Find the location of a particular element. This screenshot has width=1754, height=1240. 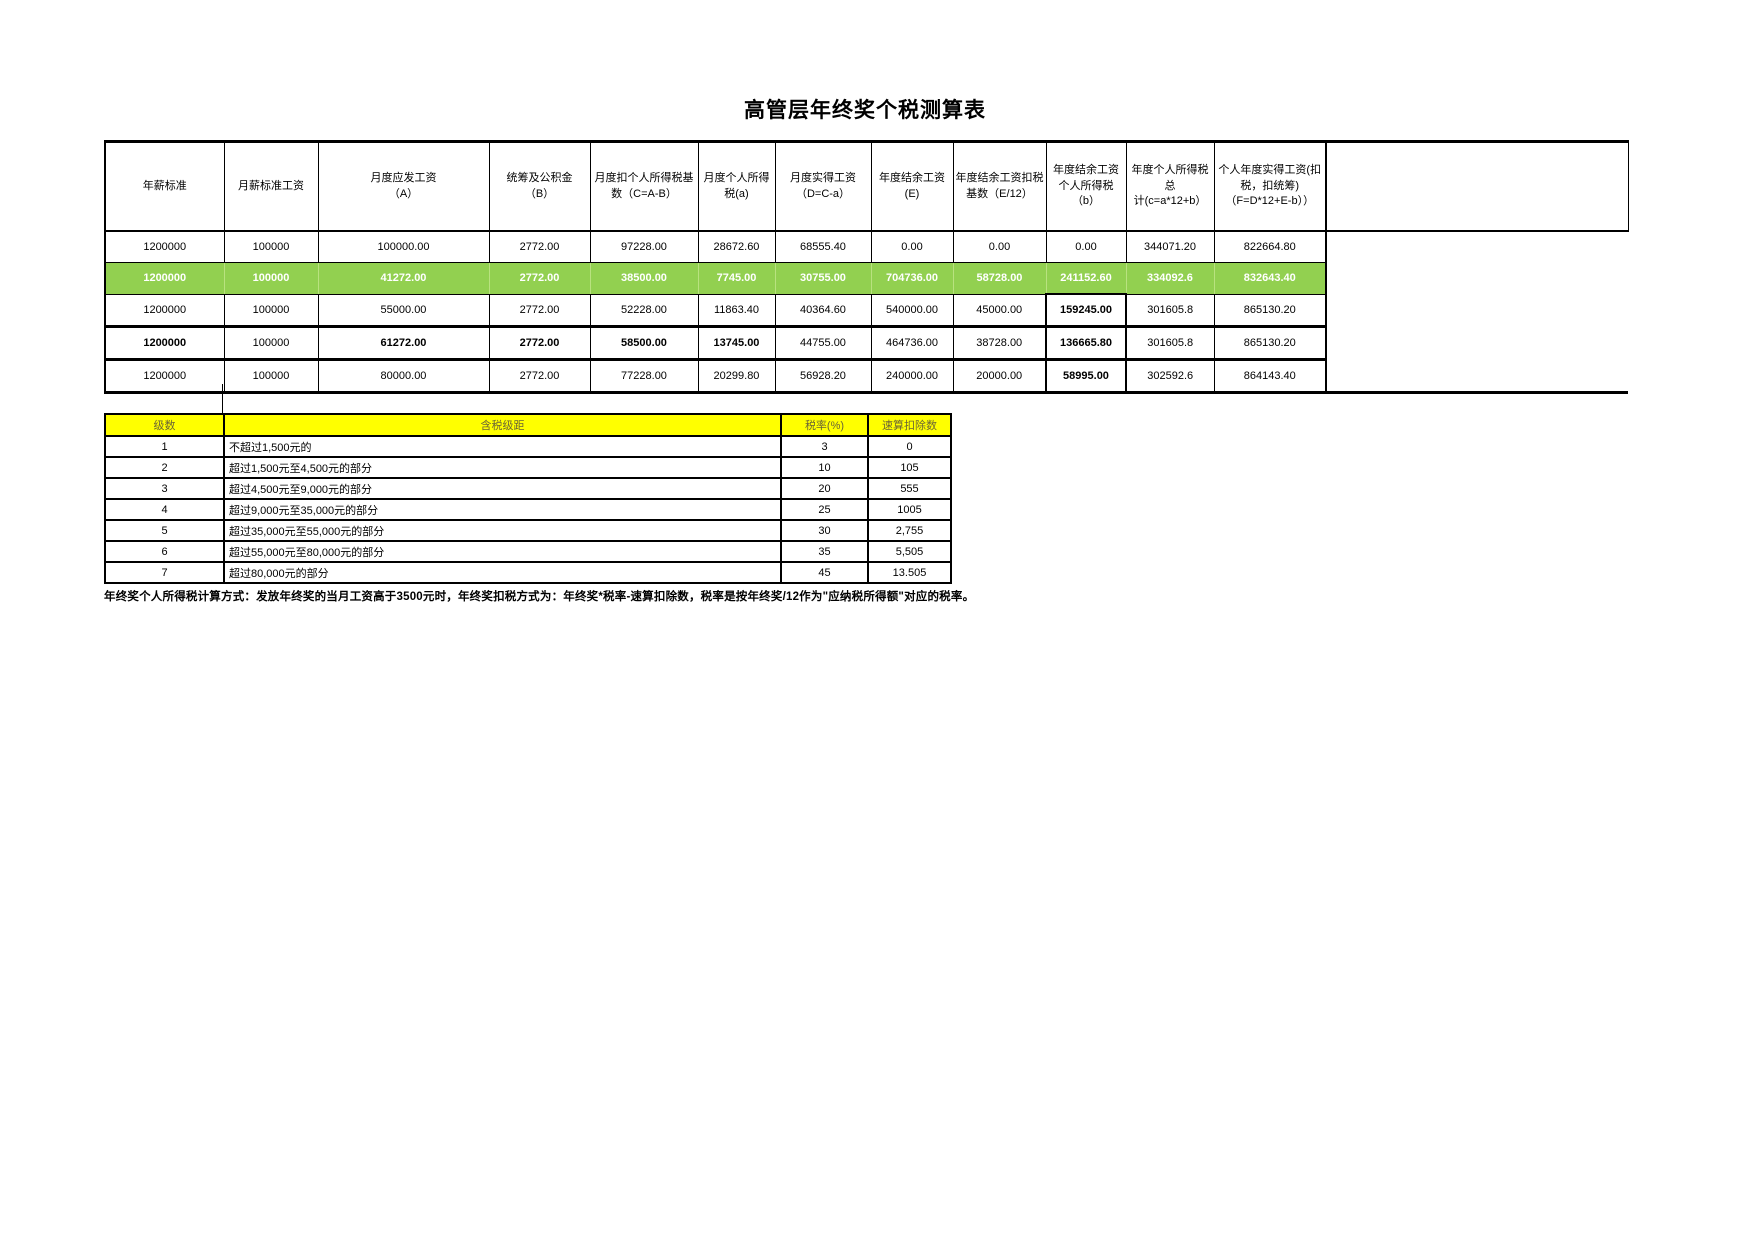

table-row: 6 超过55,000元至80,000元的部分 35 5,505 is located at coordinates (528, 551).